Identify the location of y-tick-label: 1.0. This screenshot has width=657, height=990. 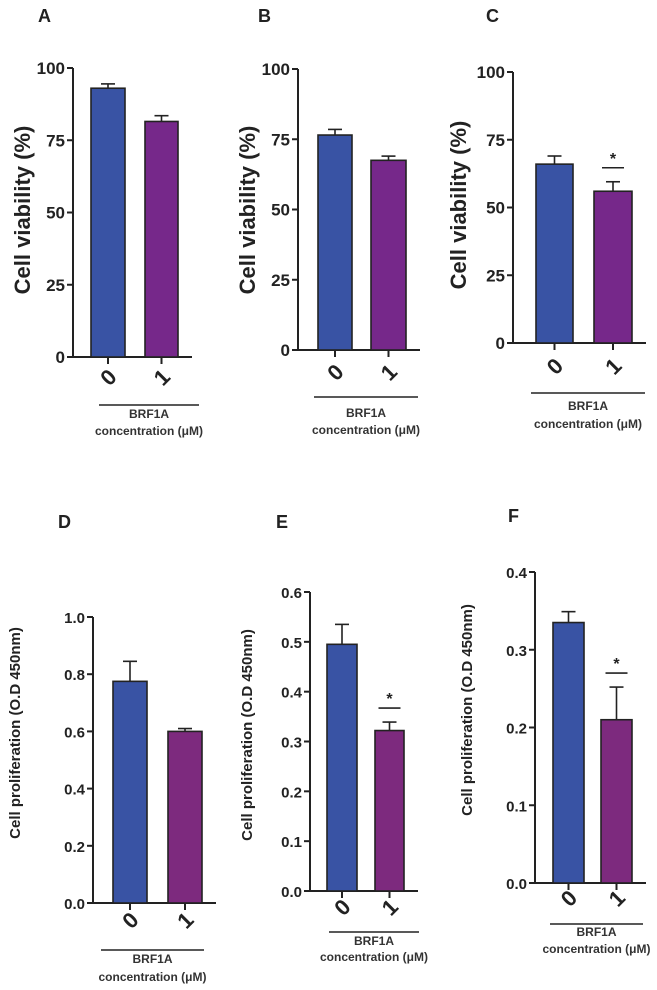
(74, 618).